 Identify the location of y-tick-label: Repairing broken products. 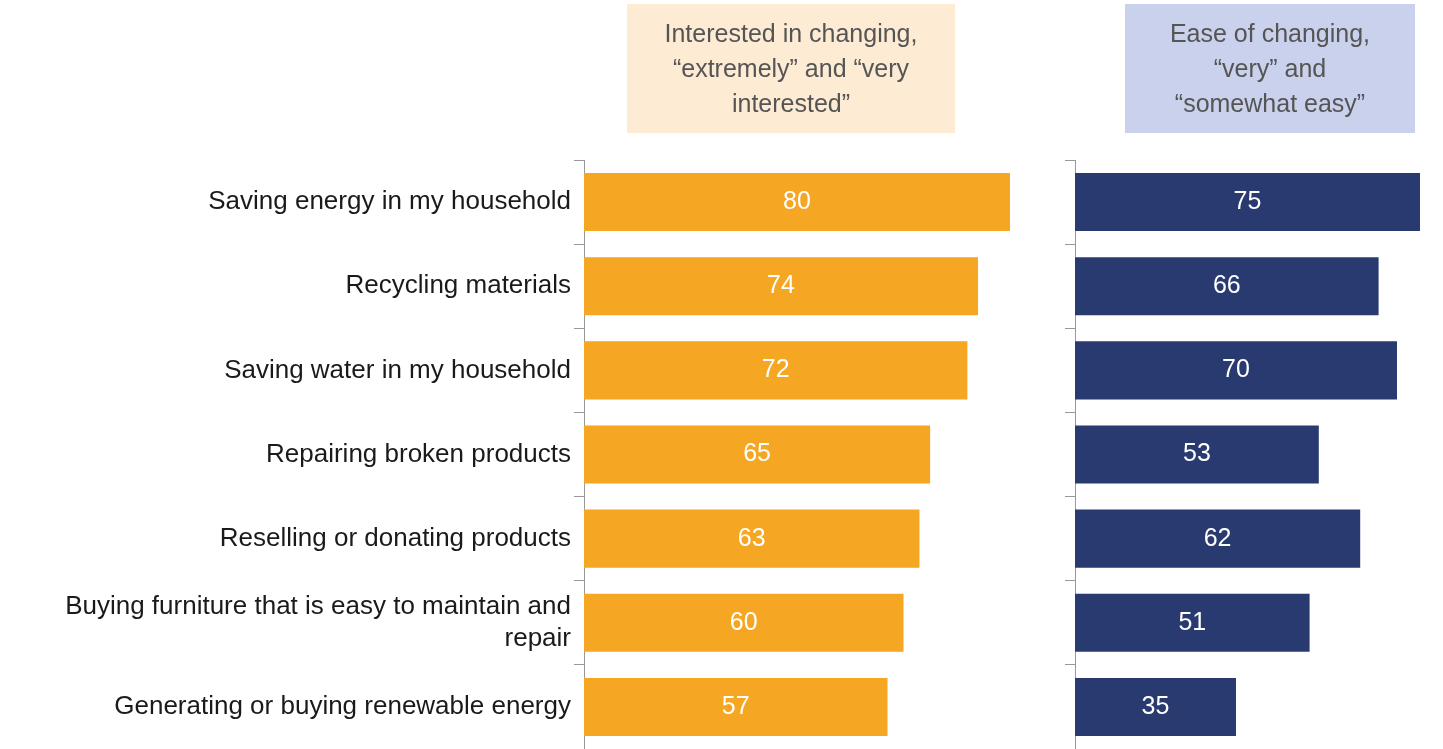
(418, 452).